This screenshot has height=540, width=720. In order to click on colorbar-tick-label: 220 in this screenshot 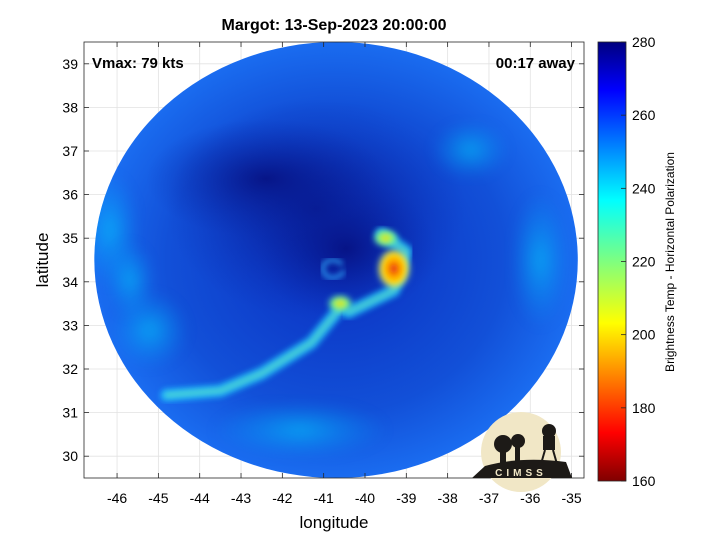, I will do `click(644, 262)`.